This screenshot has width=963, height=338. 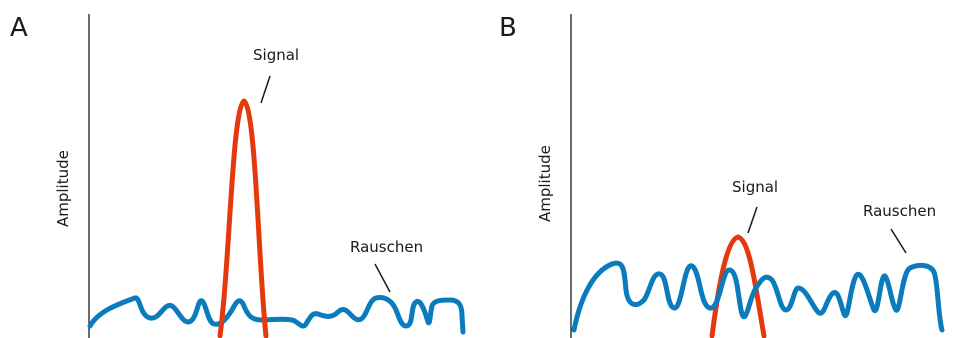 I want to click on panel-a-signal-label: Signal, so click(x=276, y=55).